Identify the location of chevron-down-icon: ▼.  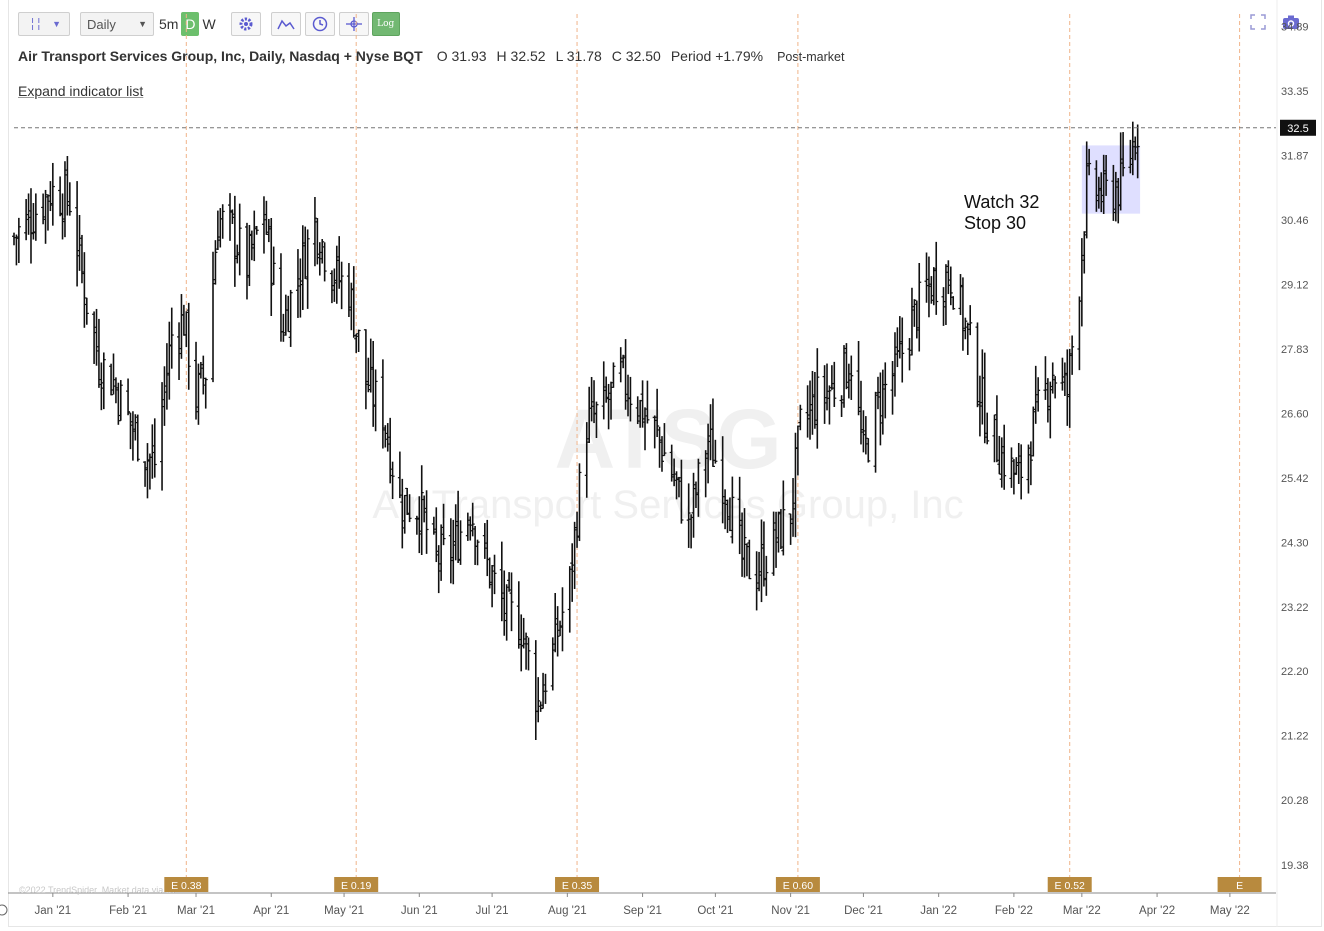
(142, 24).